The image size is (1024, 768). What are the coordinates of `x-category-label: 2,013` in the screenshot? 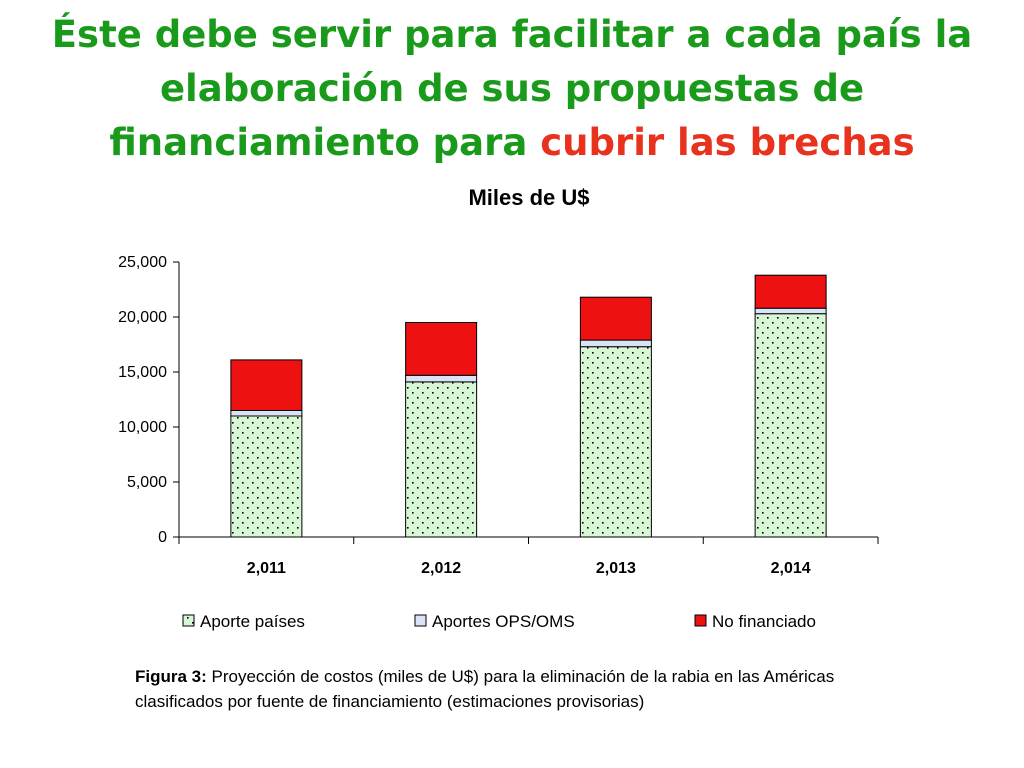 It's located at (616, 568).